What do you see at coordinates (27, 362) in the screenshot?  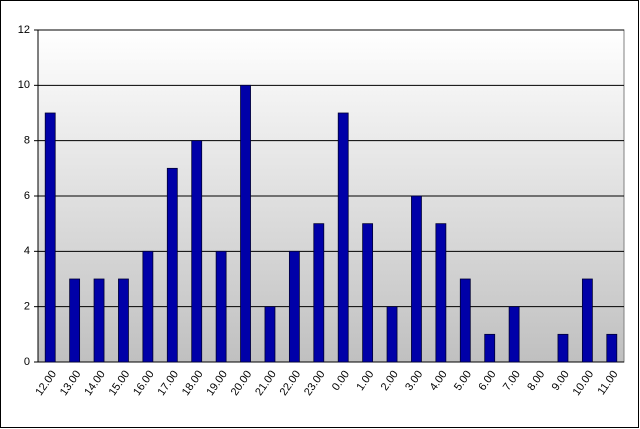 I see `y-tick-label: 0` at bounding box center [27, 362].